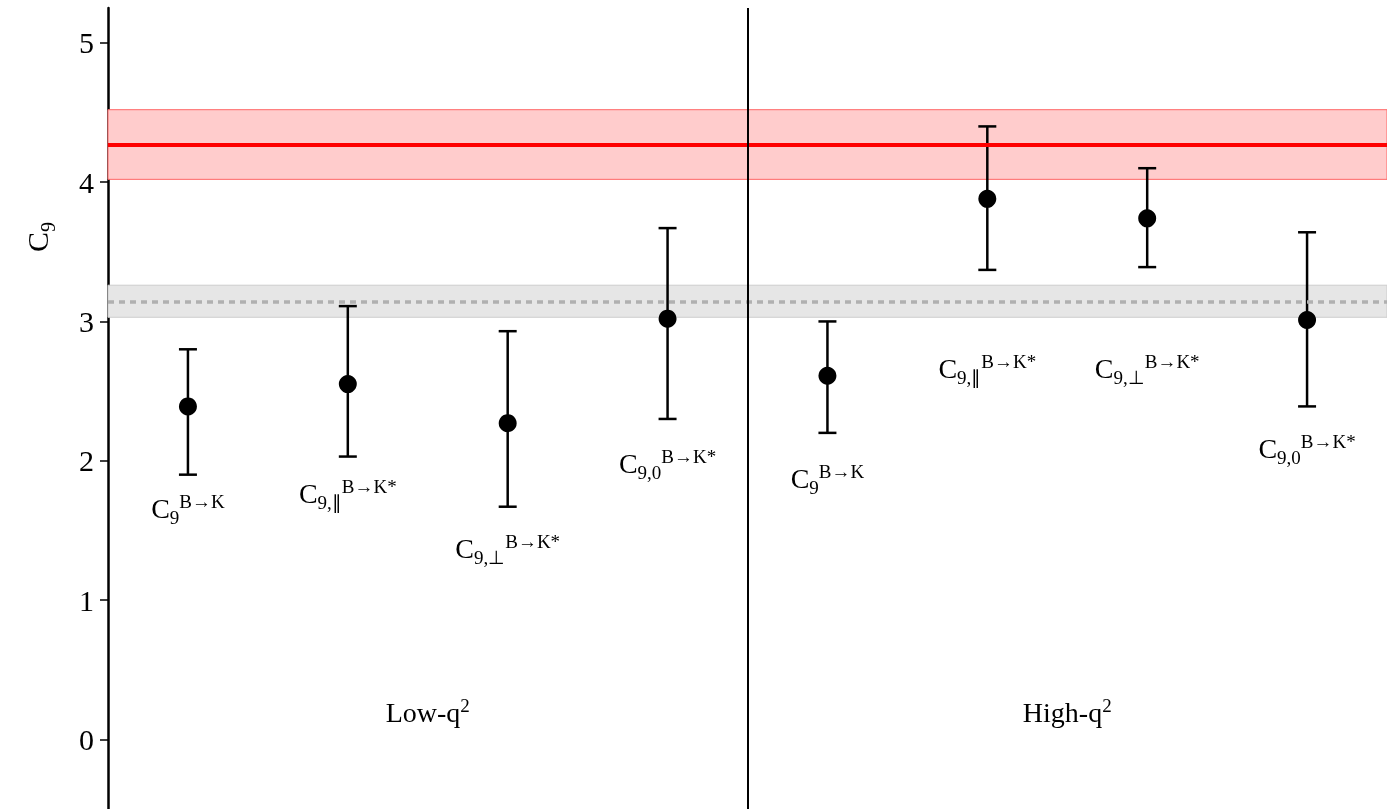 Image resolution: width=1387 pixels, height=809 pixels. What do you see at coordinates (86, 739) in the screenshot?
I see `y-tick-label: 0` at bounding box center [86, 739].